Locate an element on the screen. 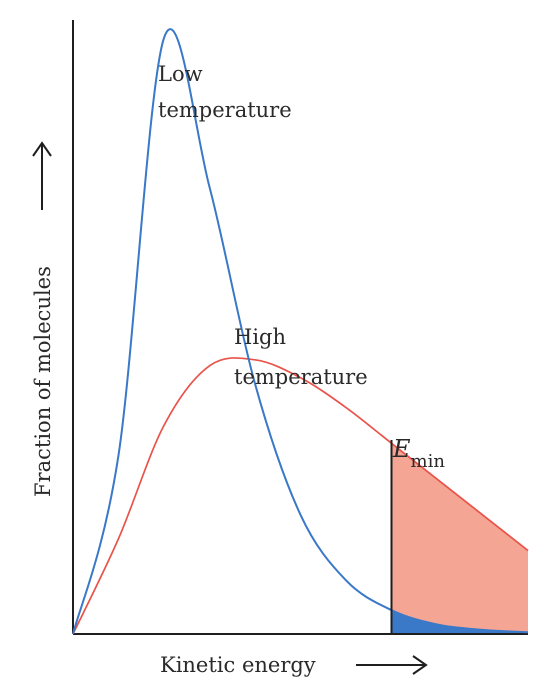 The image size is (544, 689). low-temp-label-line1: Low is located at coordinates (180, 74).